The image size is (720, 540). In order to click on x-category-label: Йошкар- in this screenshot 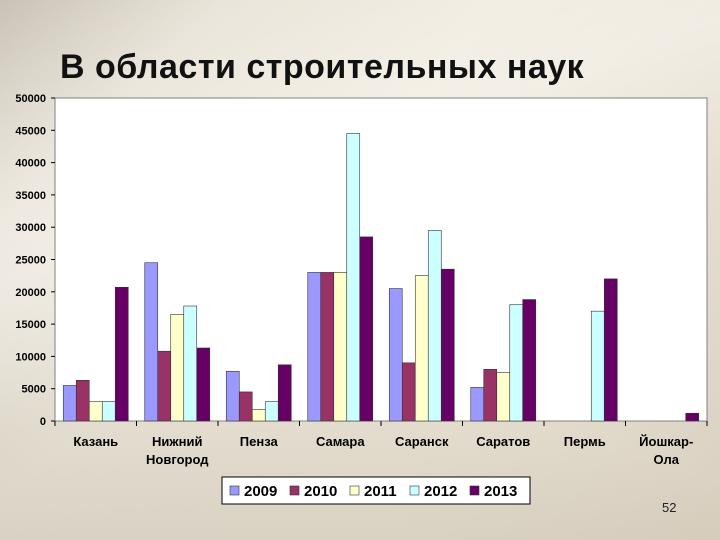, I will do `click(666, 441)`.